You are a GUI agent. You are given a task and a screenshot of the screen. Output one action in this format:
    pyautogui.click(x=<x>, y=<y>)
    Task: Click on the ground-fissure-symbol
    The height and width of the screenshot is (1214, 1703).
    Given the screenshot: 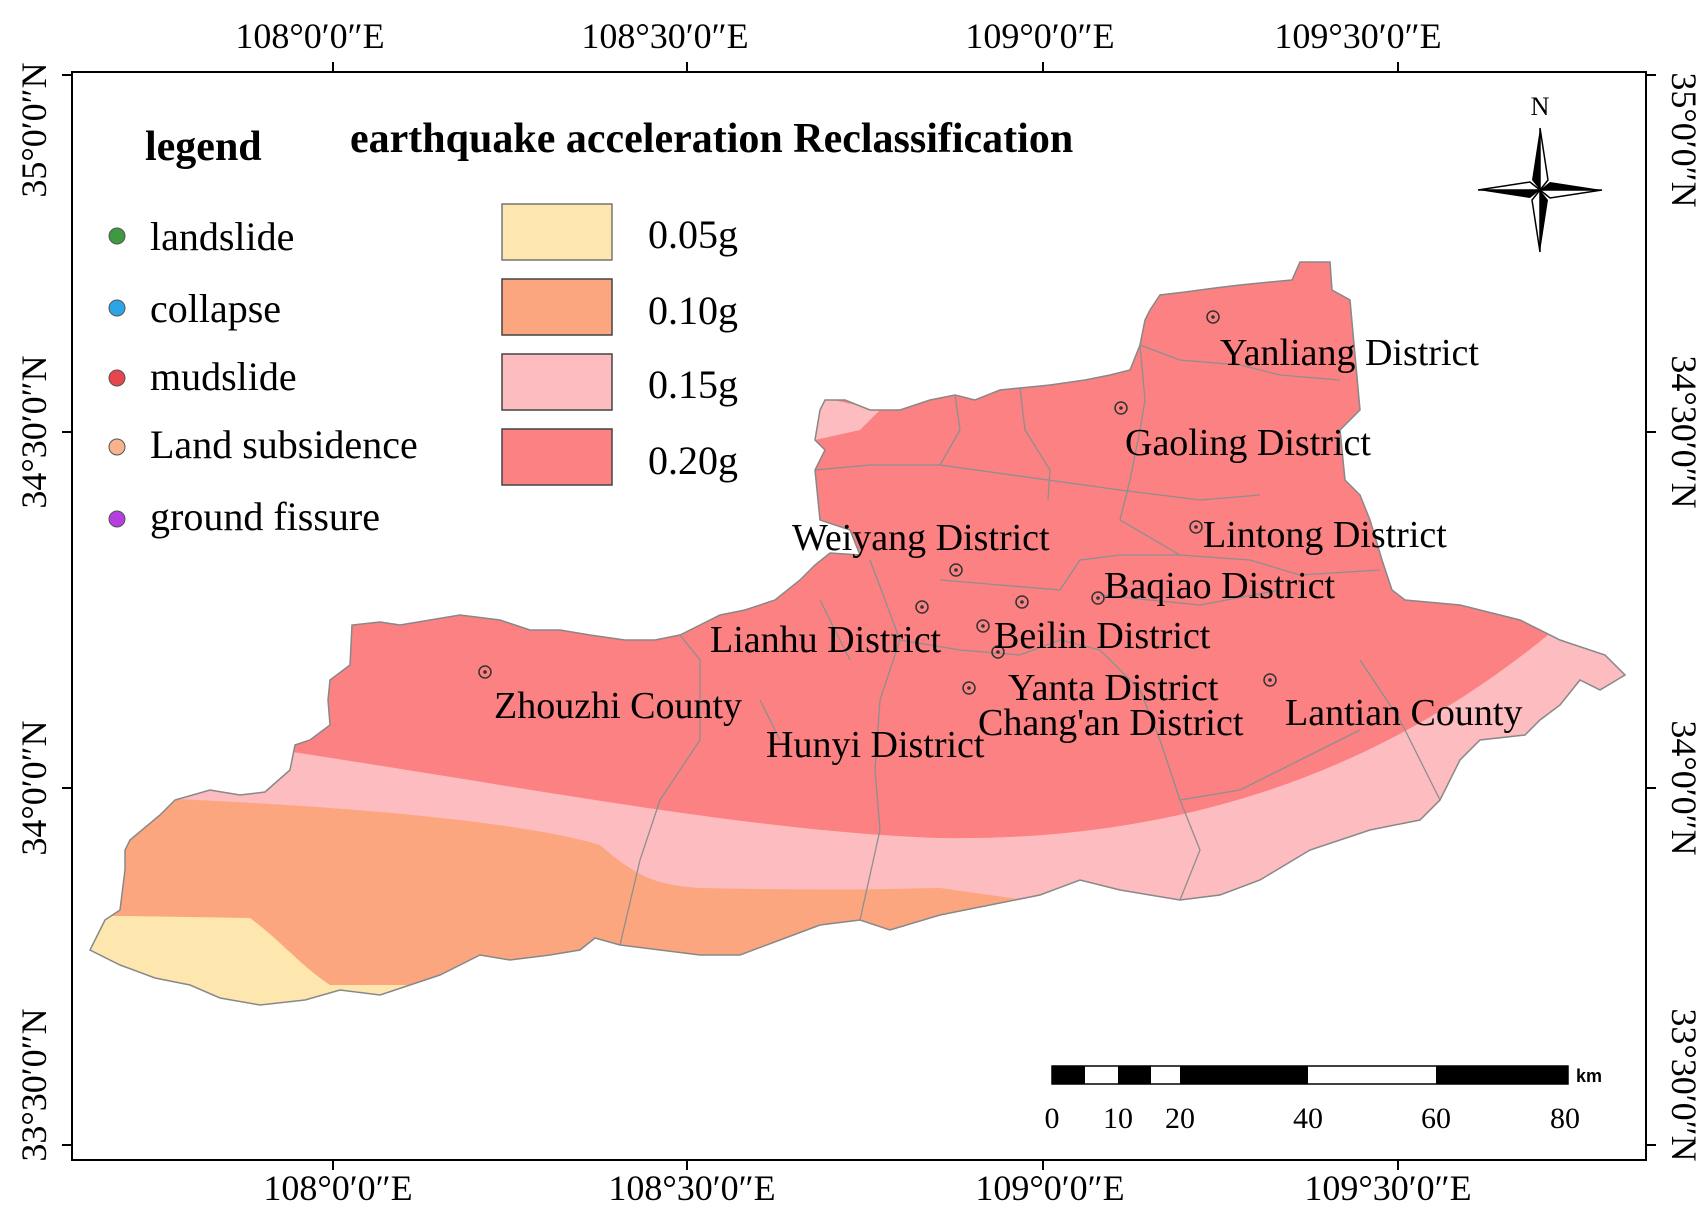 What is the action you would take?
    pyautogui.click(x=117, y=519)
    